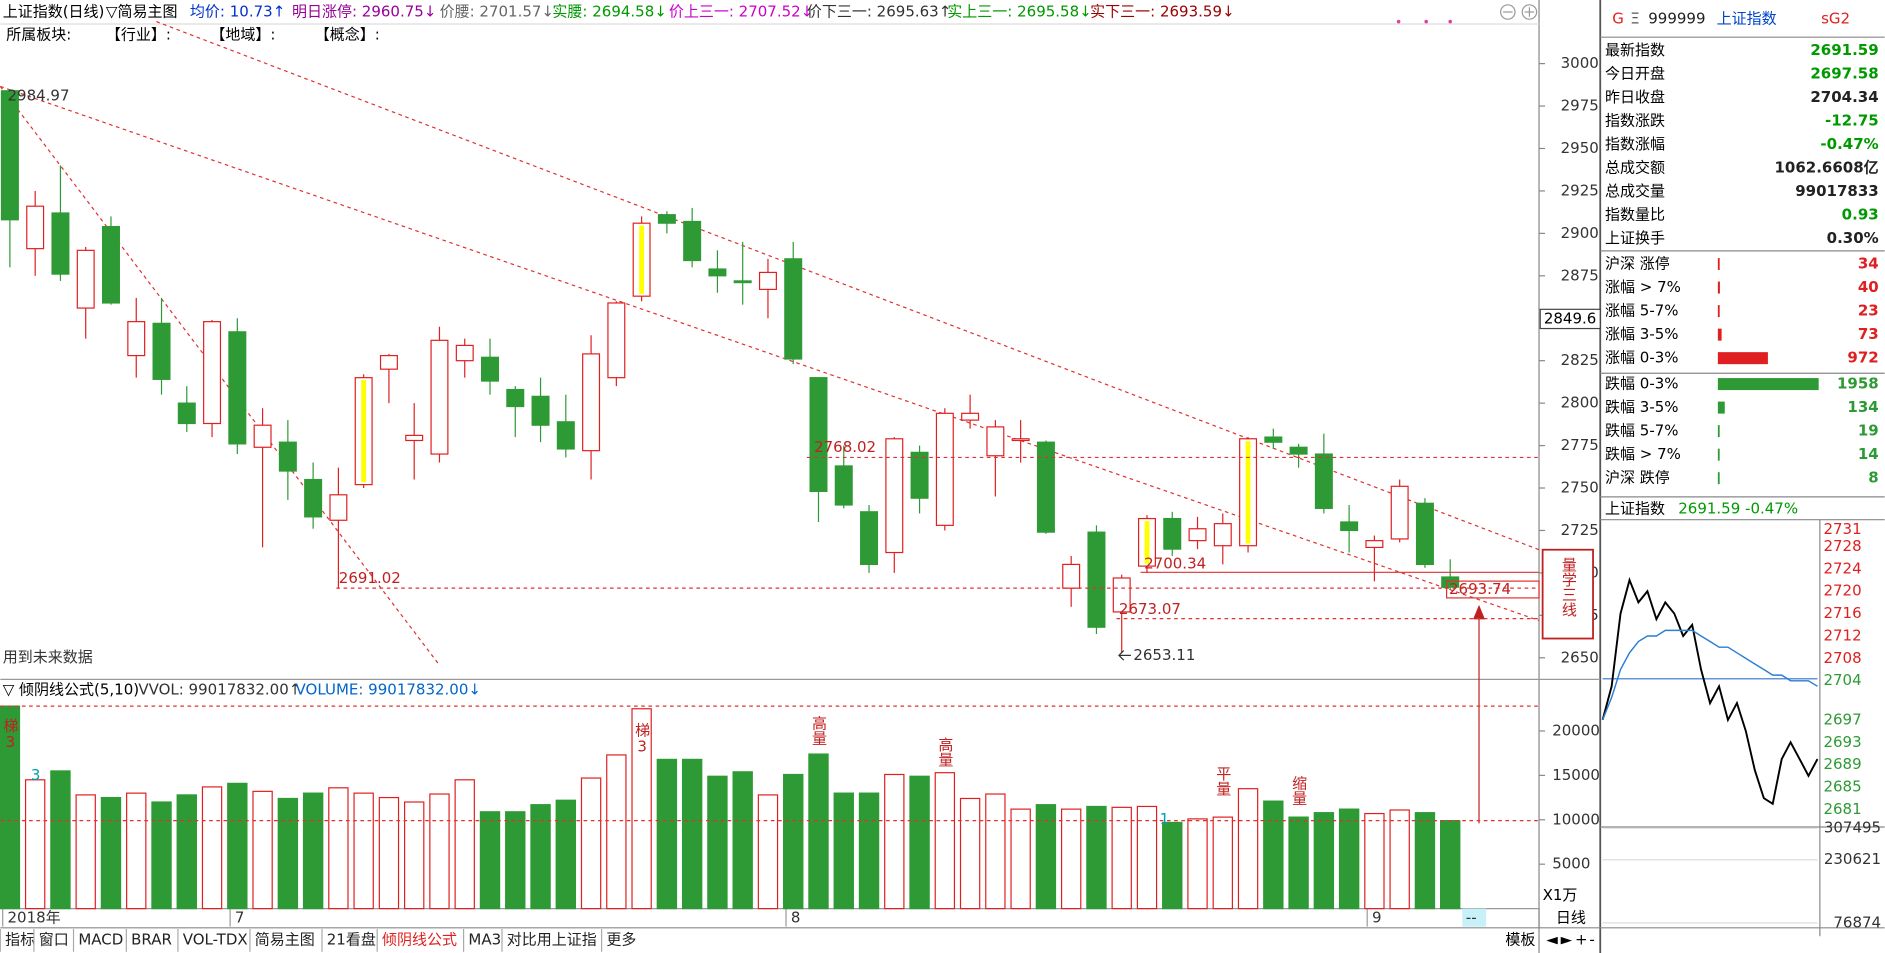 This screenshot has height=953, width=1885. Describe the element at coordinates (100, 939) in the screenshot. I see `tab: MACD` at that location.